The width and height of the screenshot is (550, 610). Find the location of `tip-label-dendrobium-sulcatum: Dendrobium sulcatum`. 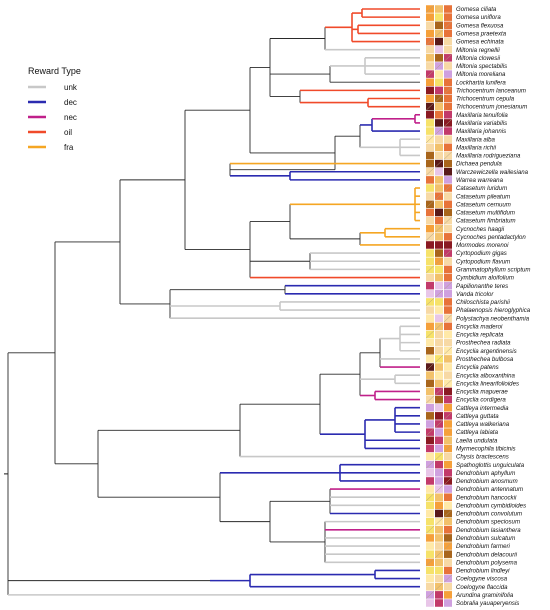

tip-label-dendrobium-sulcatum: Dendrobium sulcatum is located at coordinates (485, 538).